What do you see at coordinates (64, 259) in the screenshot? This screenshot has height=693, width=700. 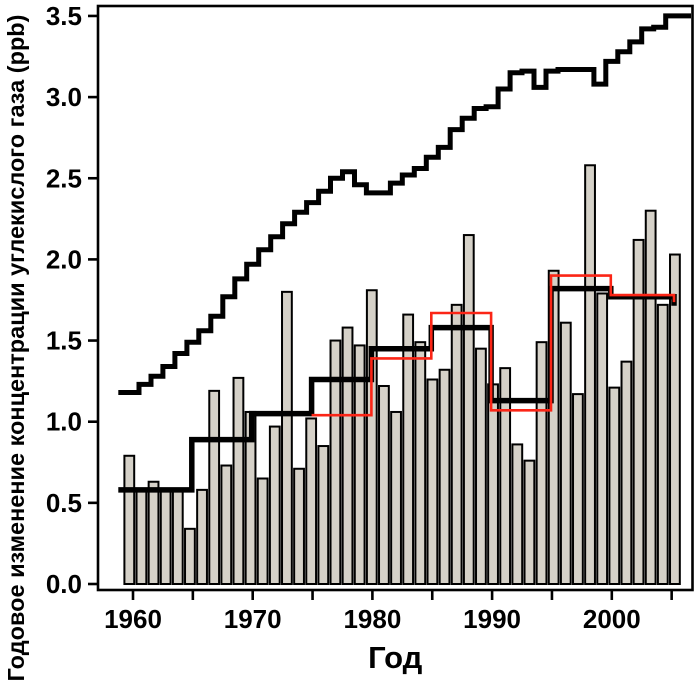 I see `y-tick-label-2.0: 2.0` at bounding box center [64, 259].